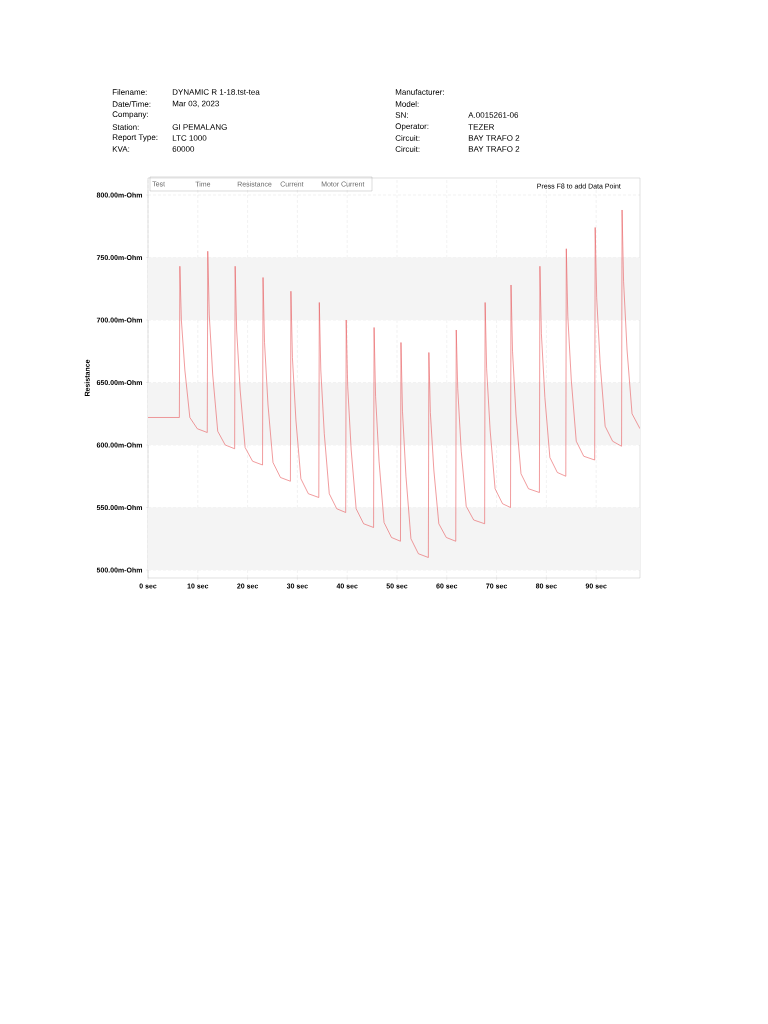 The width and height of the screenshot is (768, 1024). What do you see at coordinates (189, 138) in the screenshot?
I see `text: LTC 1000` at bounding box center [189, 138].